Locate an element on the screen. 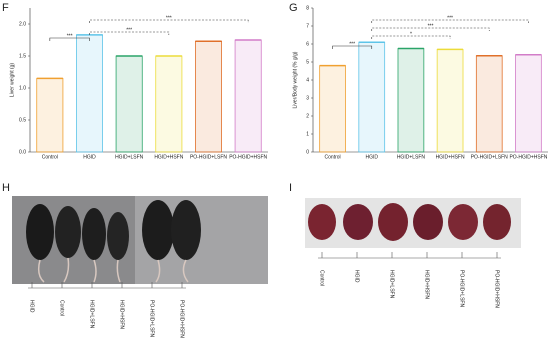 This screenshot has height=347, width=550. mouse-photo is located at coordinates (140, 240).